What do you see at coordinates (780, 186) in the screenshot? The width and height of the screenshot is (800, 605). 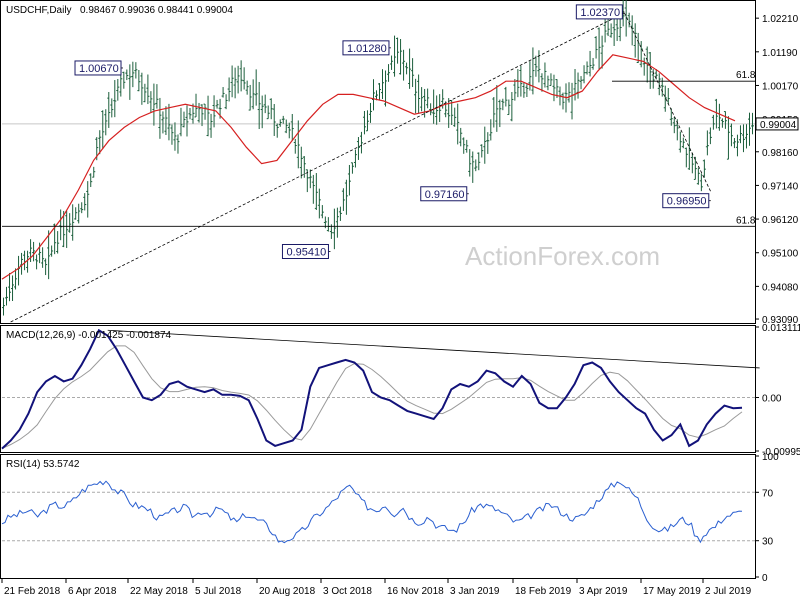 I see `price-y-tick-label: 0.97140` at bounding box center [780, 186].